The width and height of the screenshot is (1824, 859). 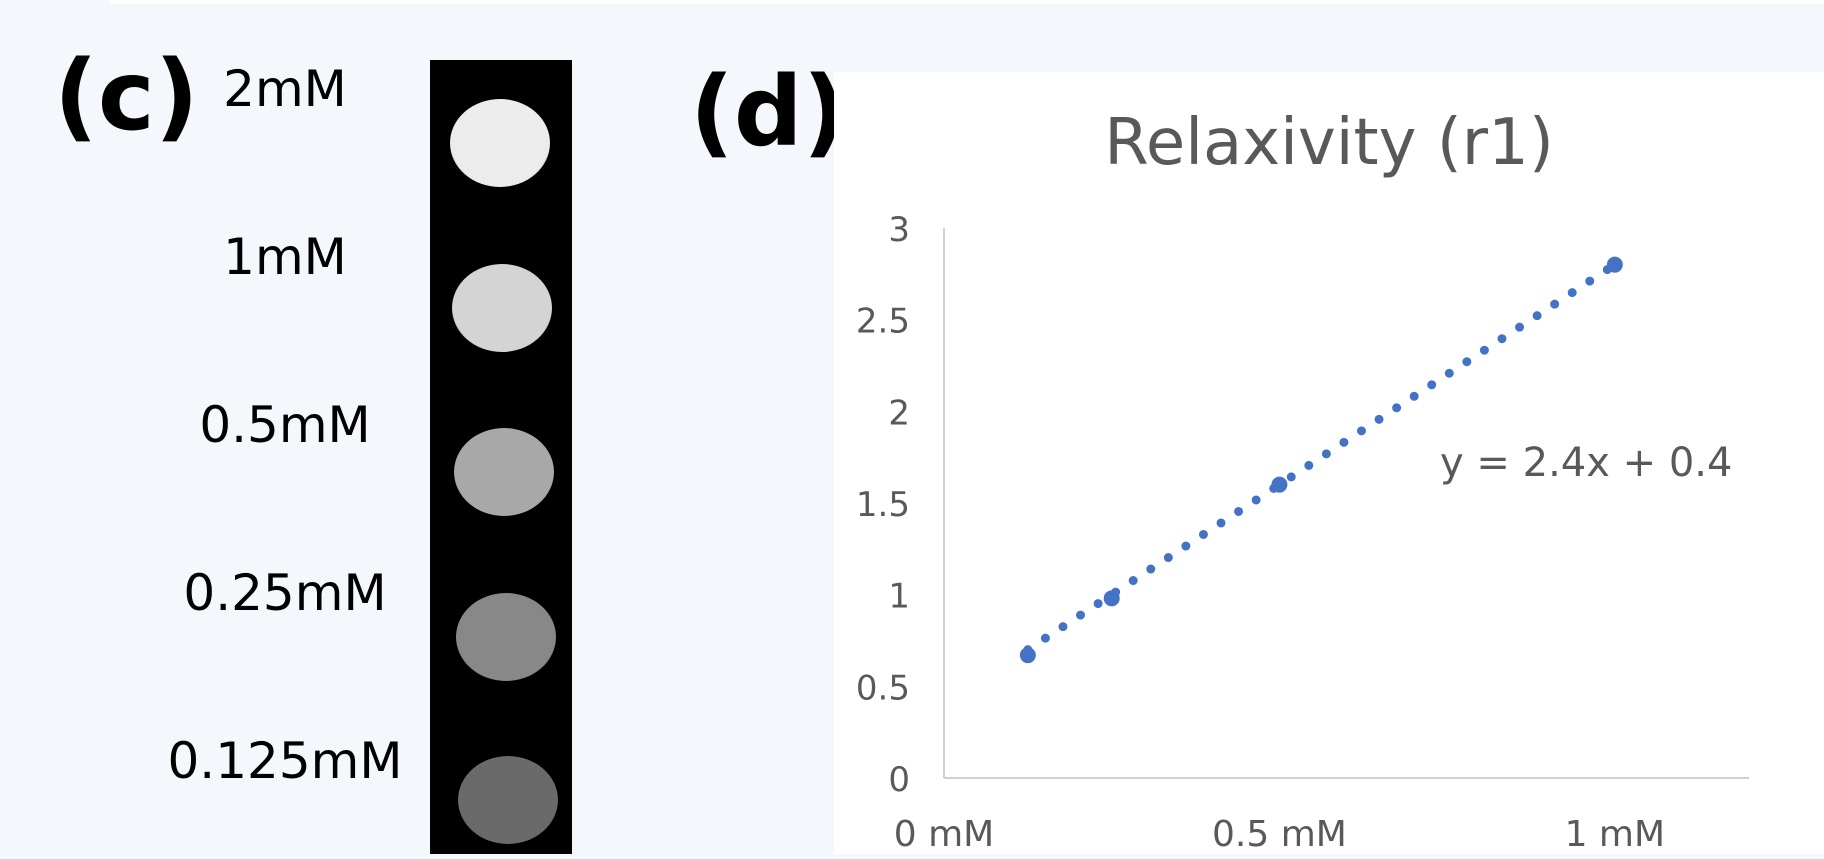 What do you see at coordinates (899, 597) in the screenshot?
I see `y-tick-label: 1` at bounding box center [899, 597].